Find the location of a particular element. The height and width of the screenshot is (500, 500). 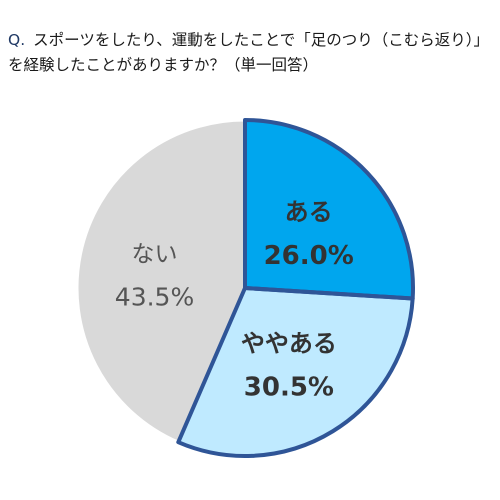

slice-name-label: ない is located at coordinates (155, 254).